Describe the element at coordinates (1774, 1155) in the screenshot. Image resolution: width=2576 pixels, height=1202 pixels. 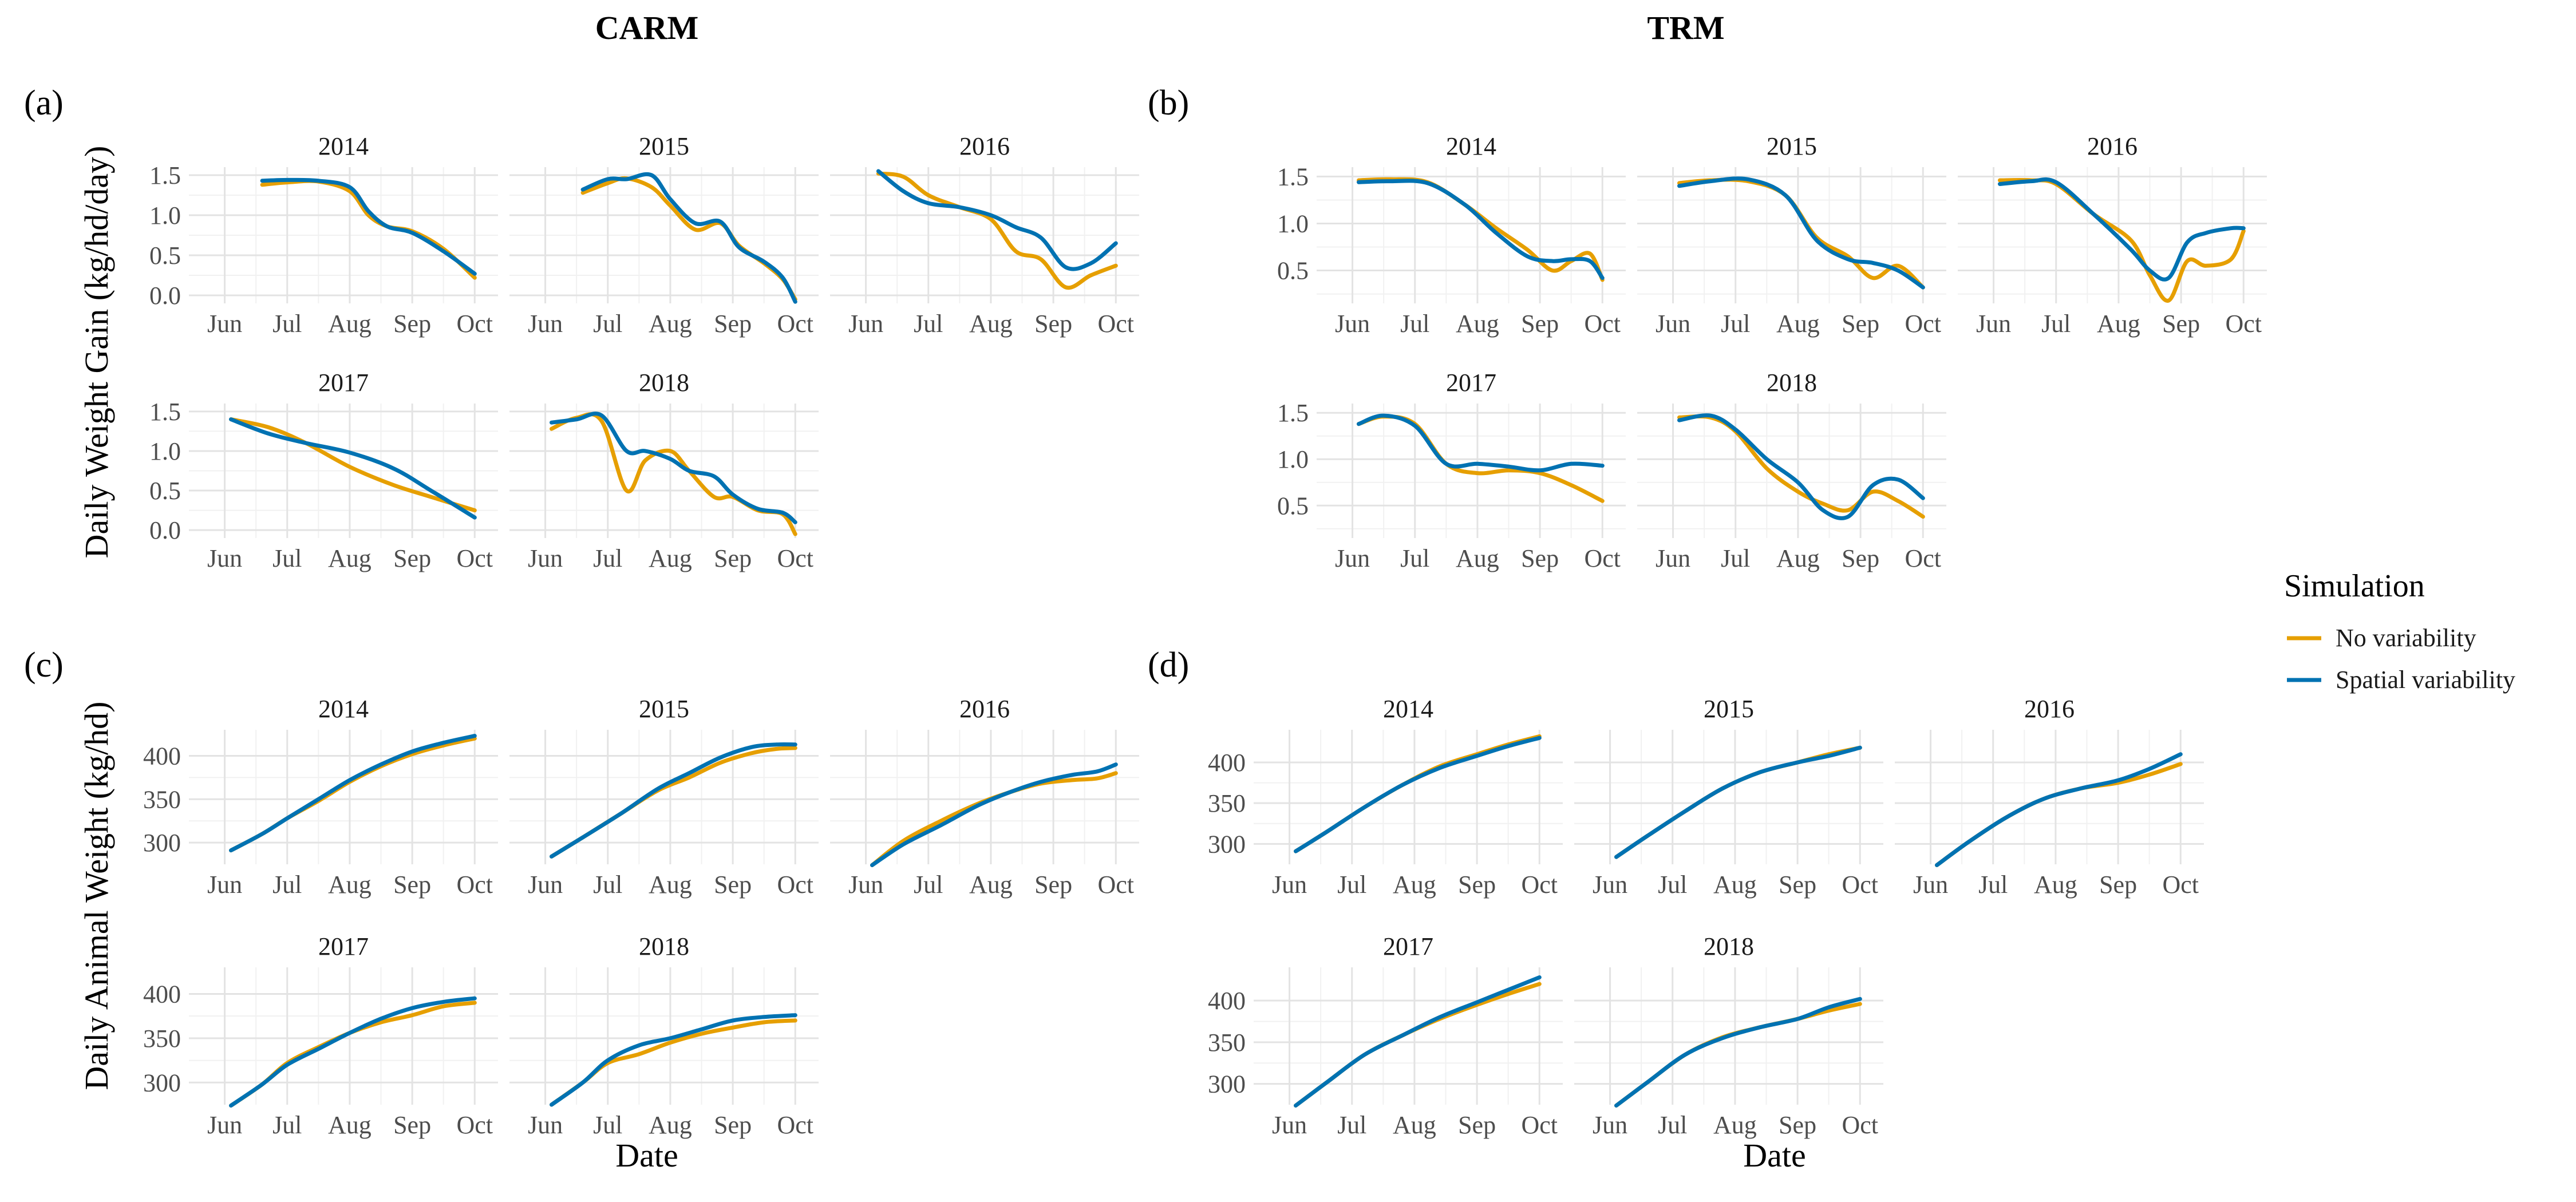
I see `x-axis-label-right: Date` at that location.